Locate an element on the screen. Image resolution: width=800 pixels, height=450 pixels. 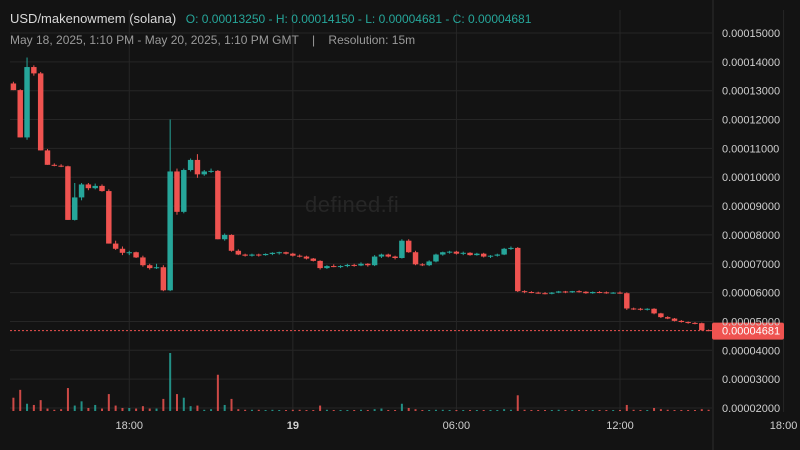
x-tick-label: 18:00 is located at coordinates (784, 426).